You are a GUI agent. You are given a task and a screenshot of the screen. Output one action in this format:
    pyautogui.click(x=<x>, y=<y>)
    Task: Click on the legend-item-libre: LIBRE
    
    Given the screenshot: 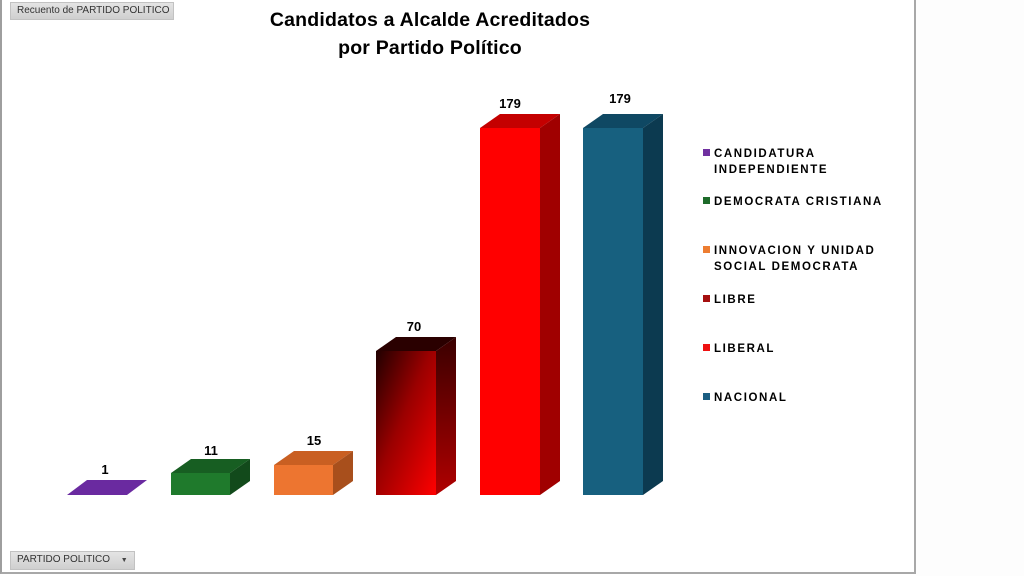 What is the action you would take?
    pyautogui.click(x=730, y=300)
    